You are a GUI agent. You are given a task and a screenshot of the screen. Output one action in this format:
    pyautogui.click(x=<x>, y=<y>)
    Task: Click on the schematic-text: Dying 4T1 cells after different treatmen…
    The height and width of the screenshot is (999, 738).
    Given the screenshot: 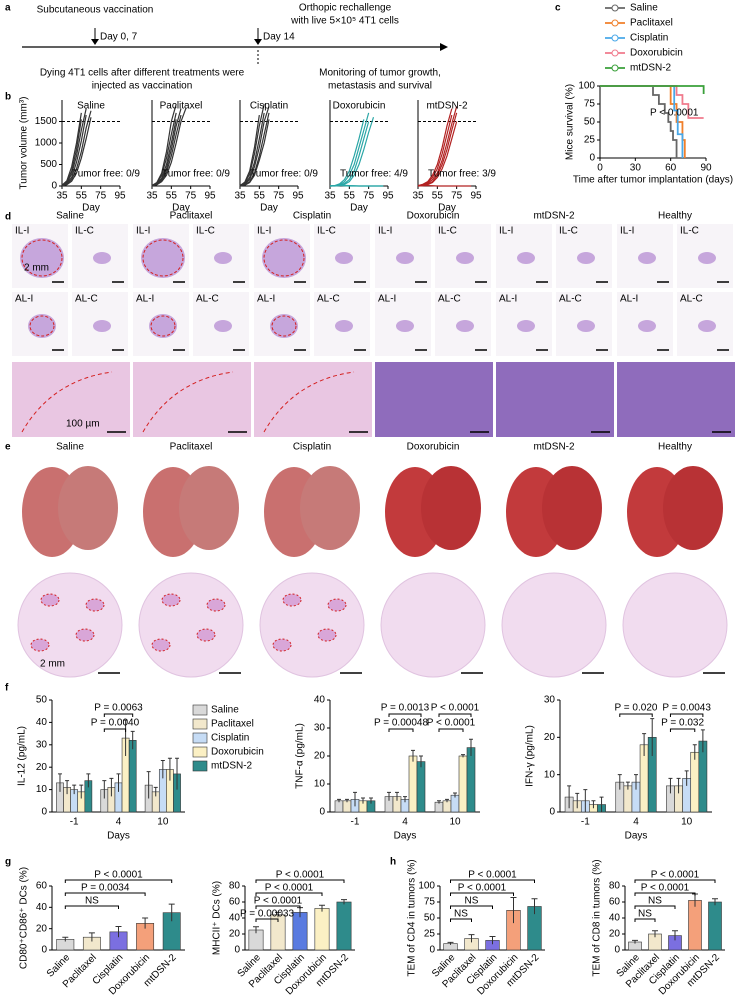 What is the action you would take?
    pyautogui.click(x=142, y=73)
    